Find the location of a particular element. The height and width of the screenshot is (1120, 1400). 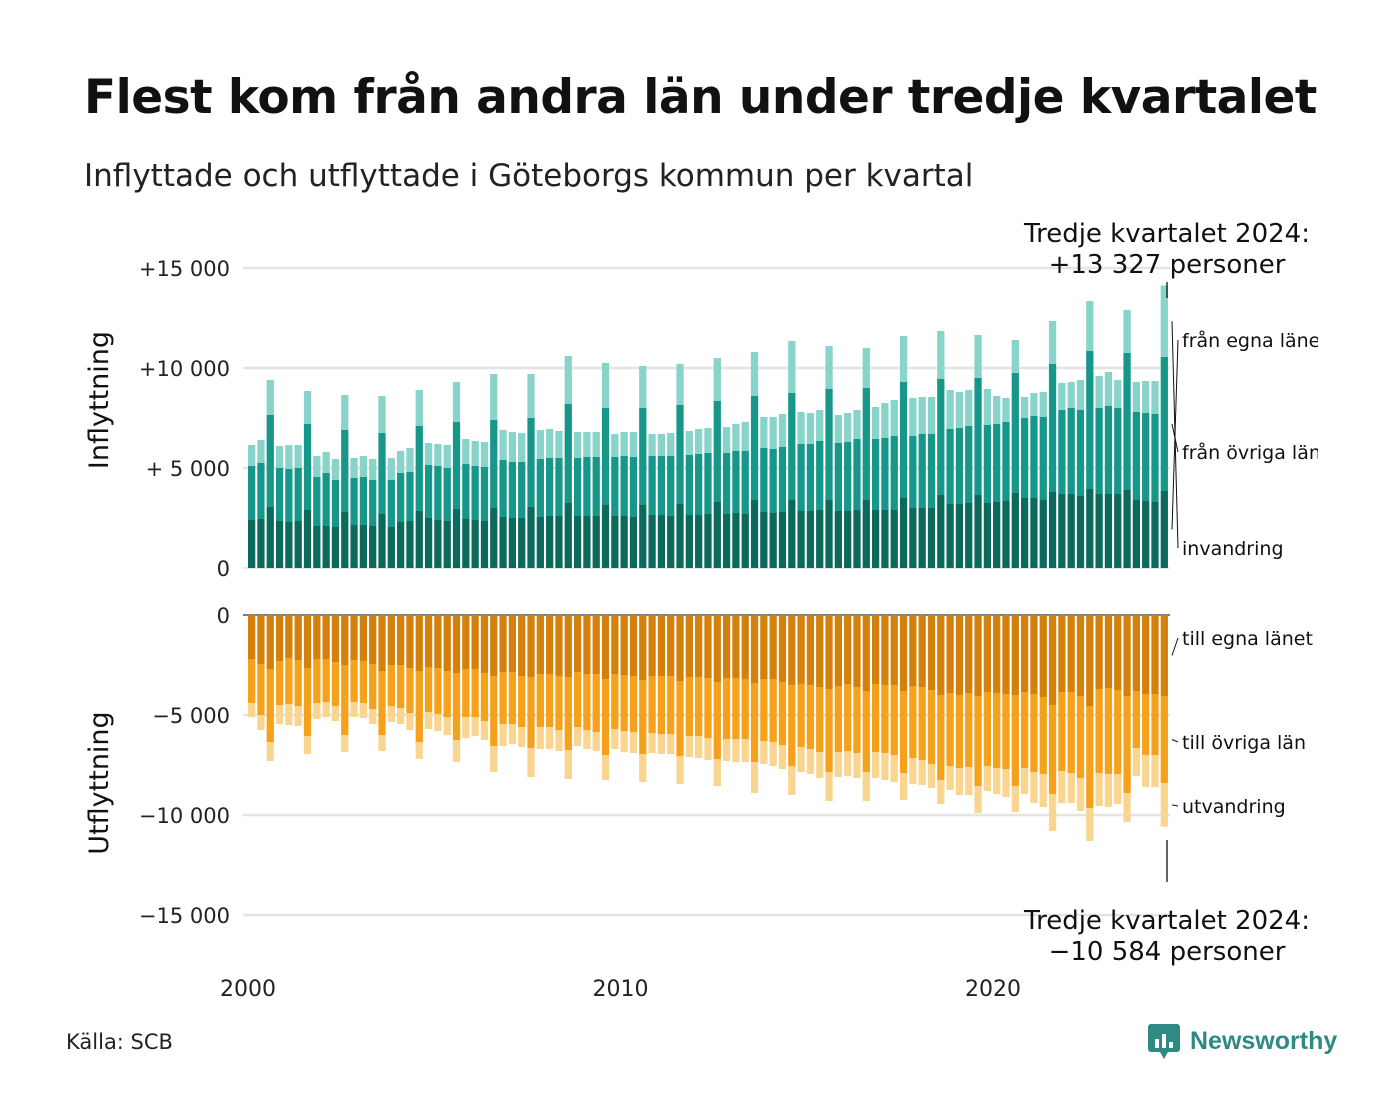

series-label: till egna länet is located at coordinates (1247, 639).